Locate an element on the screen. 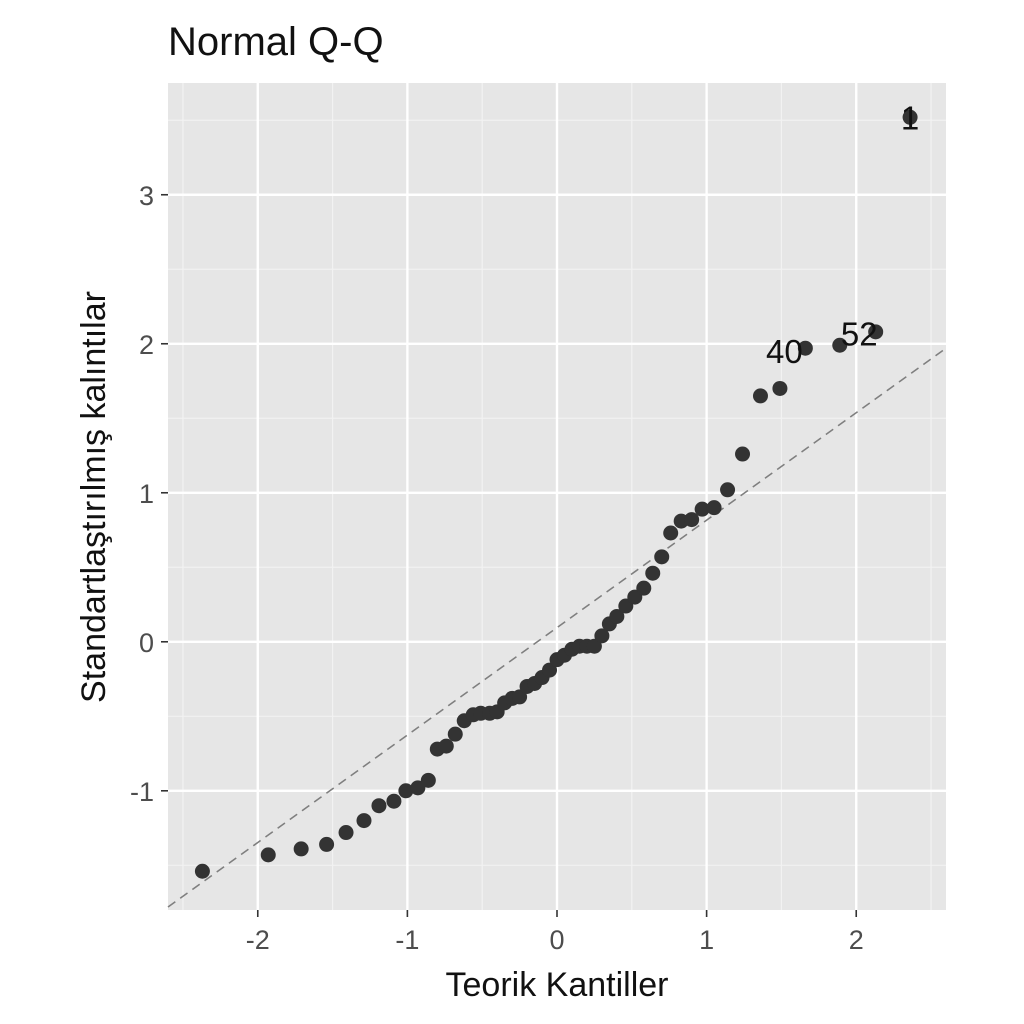 This screenshot has height=1024, width=1024. x-tick-label: 2 is located at coordinates (856, 940).